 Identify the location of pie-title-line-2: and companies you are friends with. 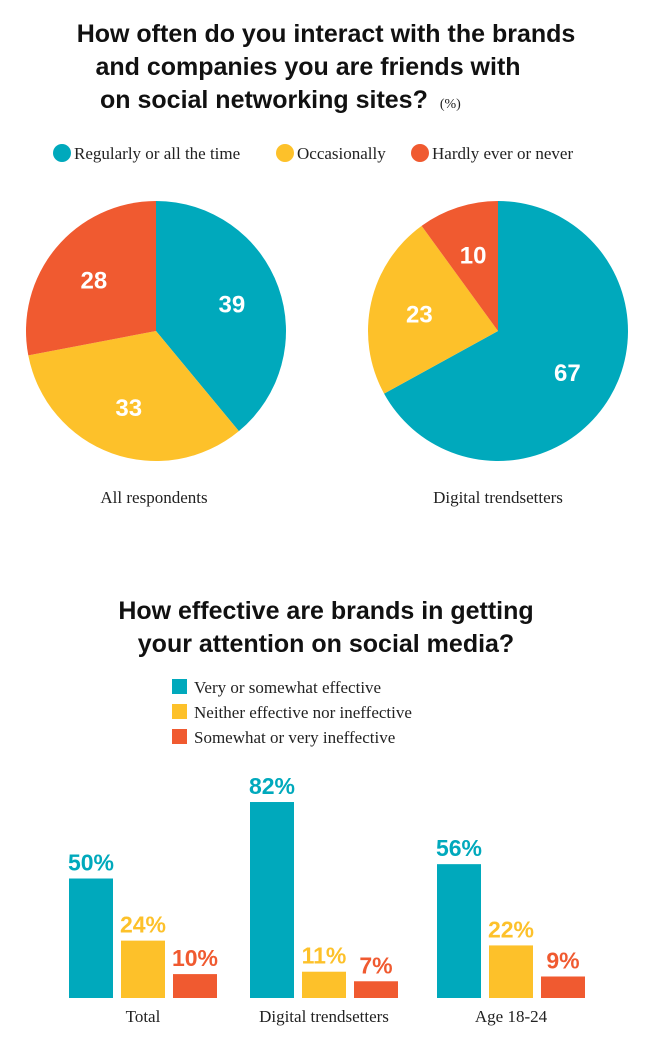
(307, 67).